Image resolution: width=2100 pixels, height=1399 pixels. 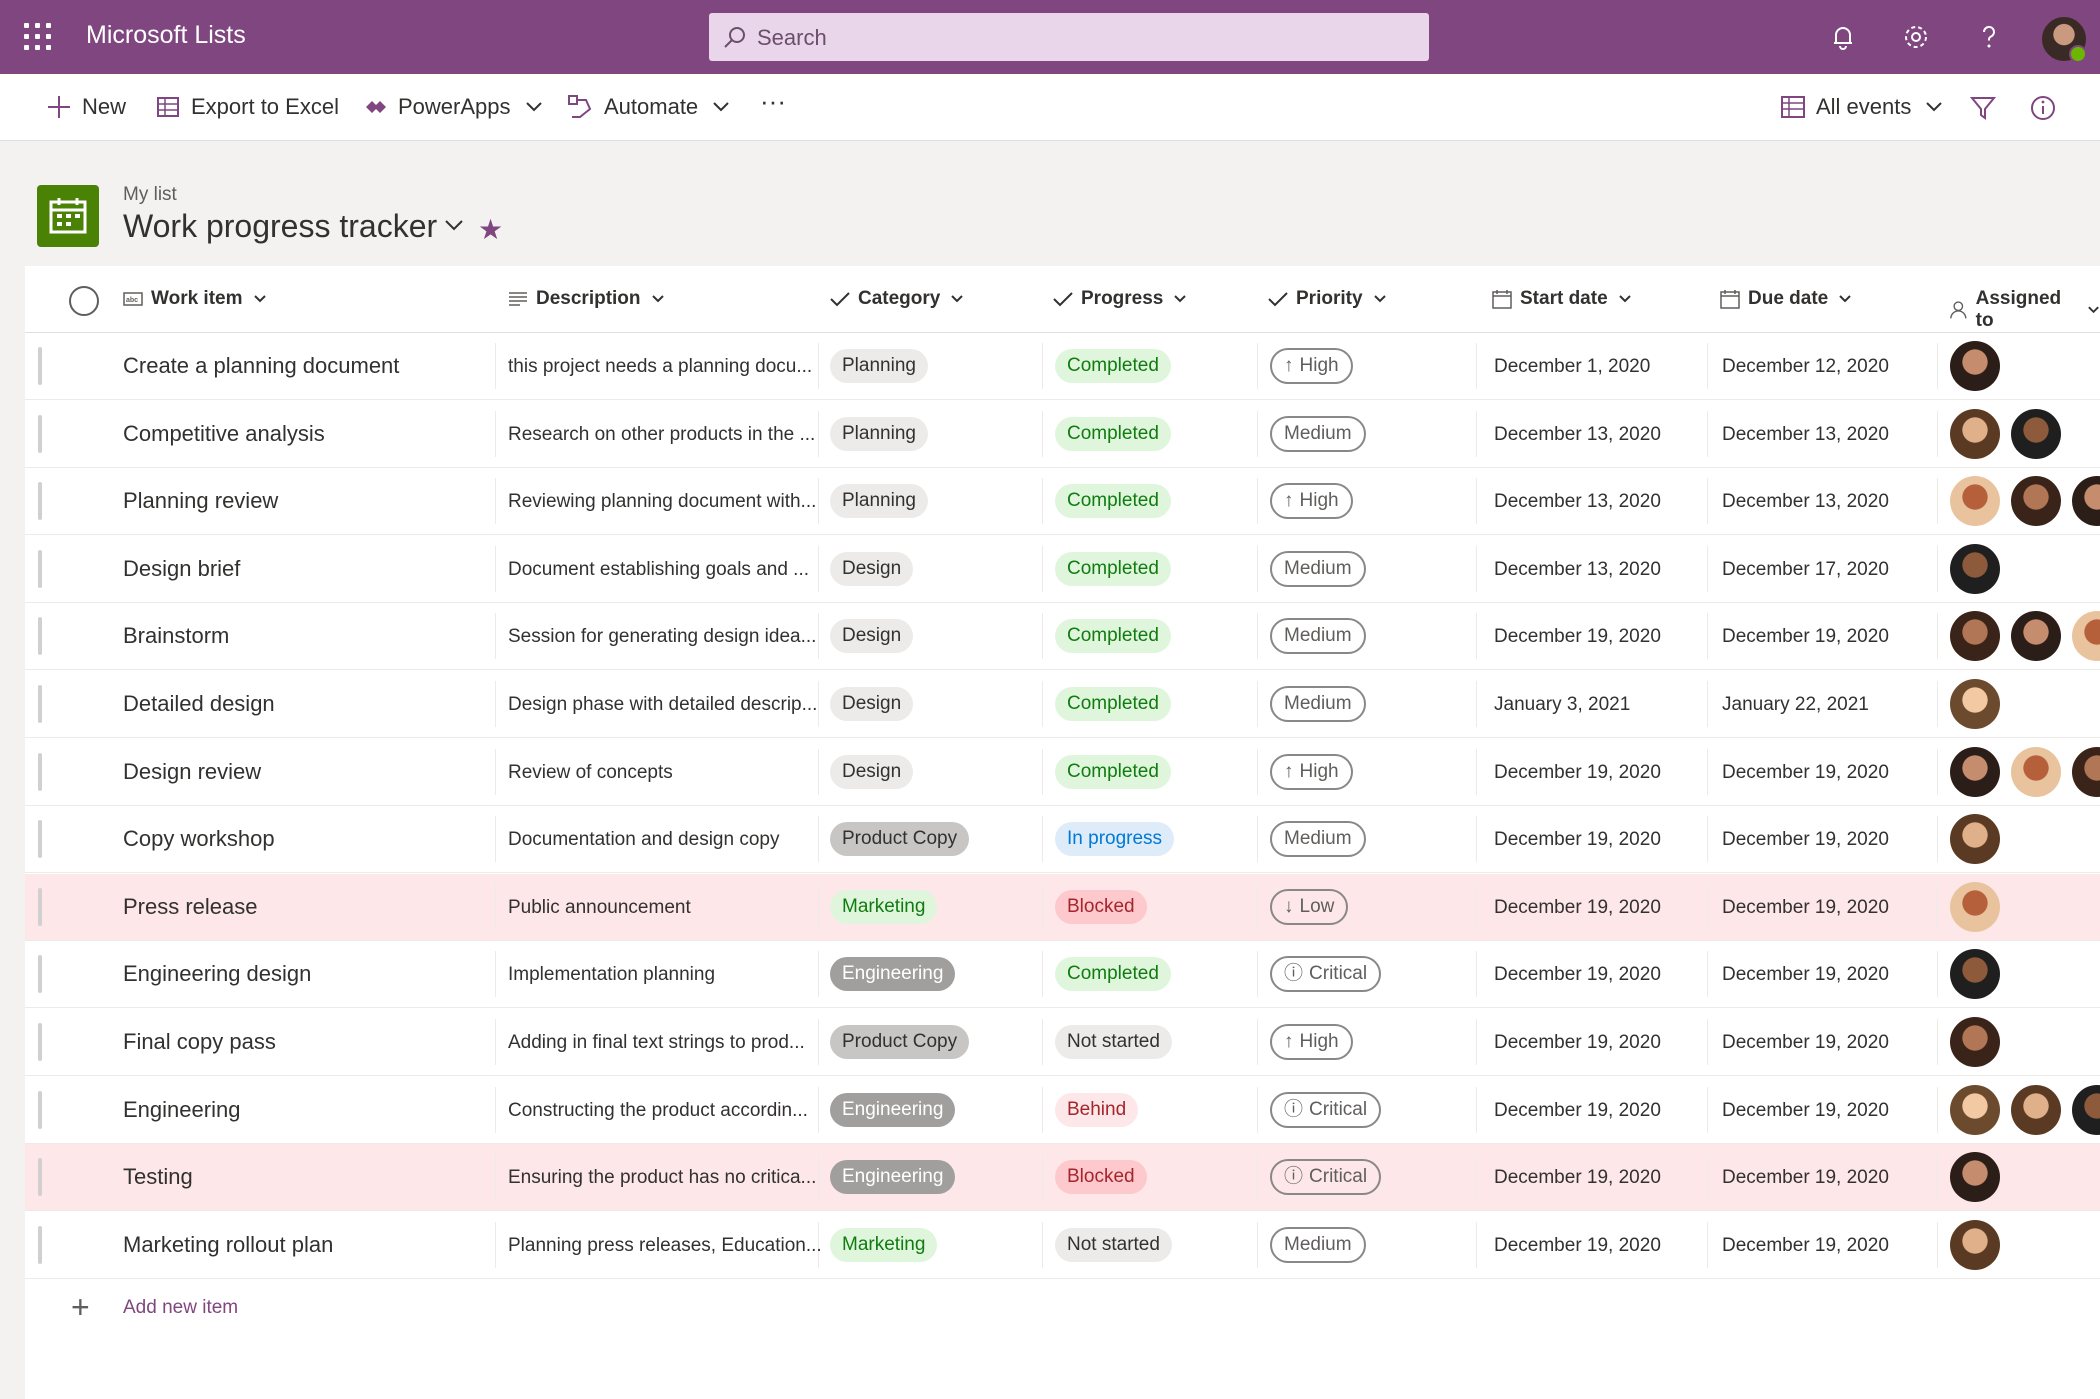 I want to click on powerapps-button: PowerApps, so click(x=457, y=107).